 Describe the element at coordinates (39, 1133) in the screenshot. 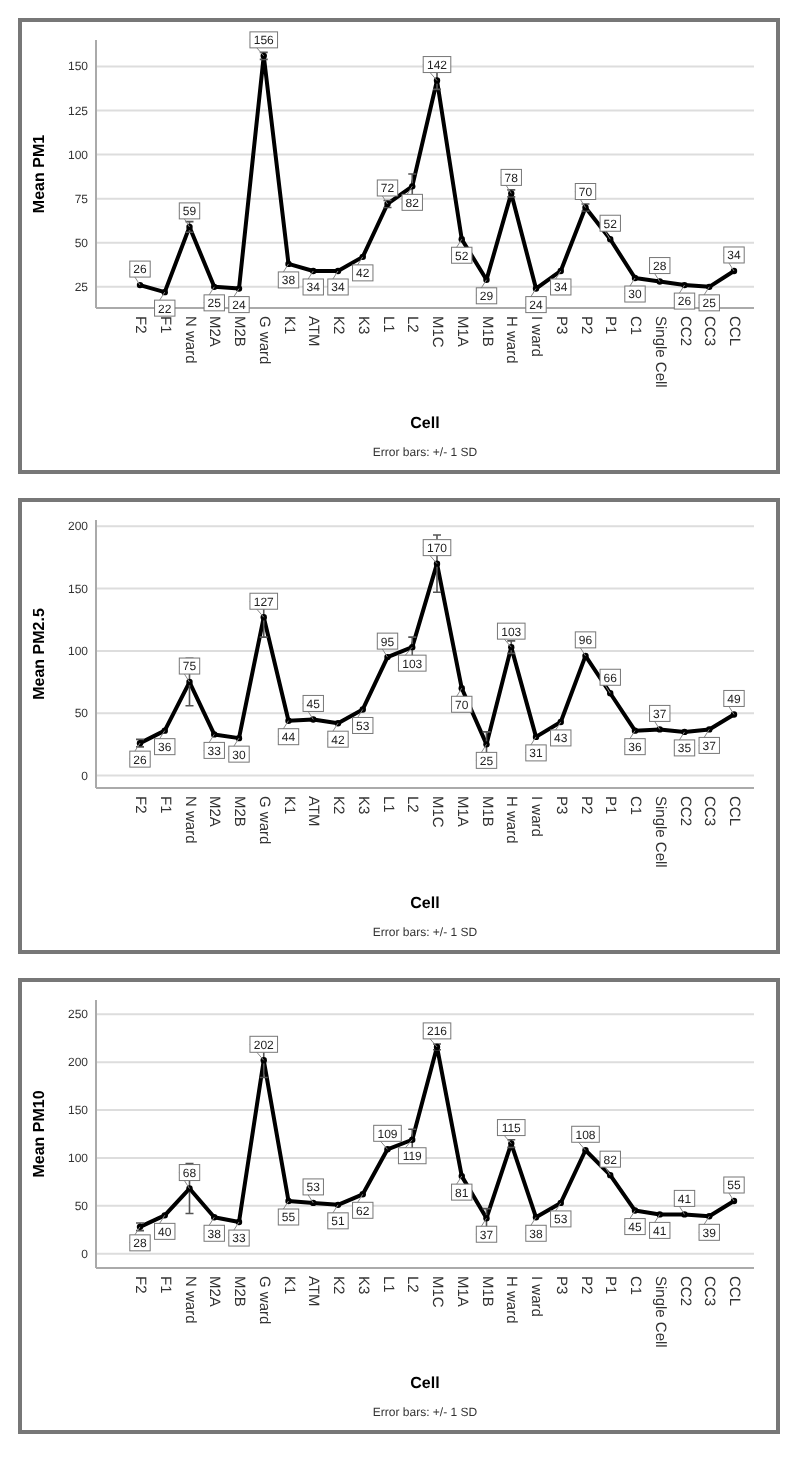

I see `y-axis-title: Mean PM10` at that location.